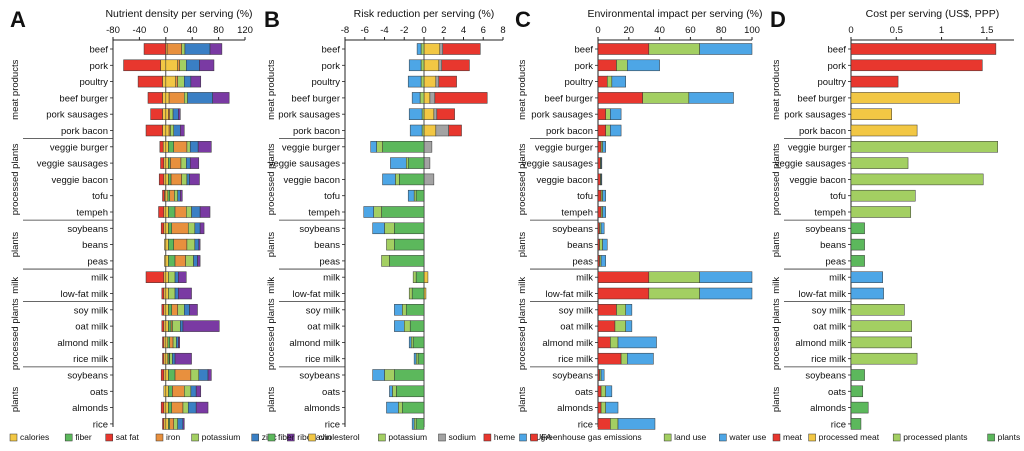 This screenshot has width=1024, height=451. What do you see at coordinates (659, 30) in the screenshot?
I see `x-tick-label: 40` at bounding box center [659, 30].